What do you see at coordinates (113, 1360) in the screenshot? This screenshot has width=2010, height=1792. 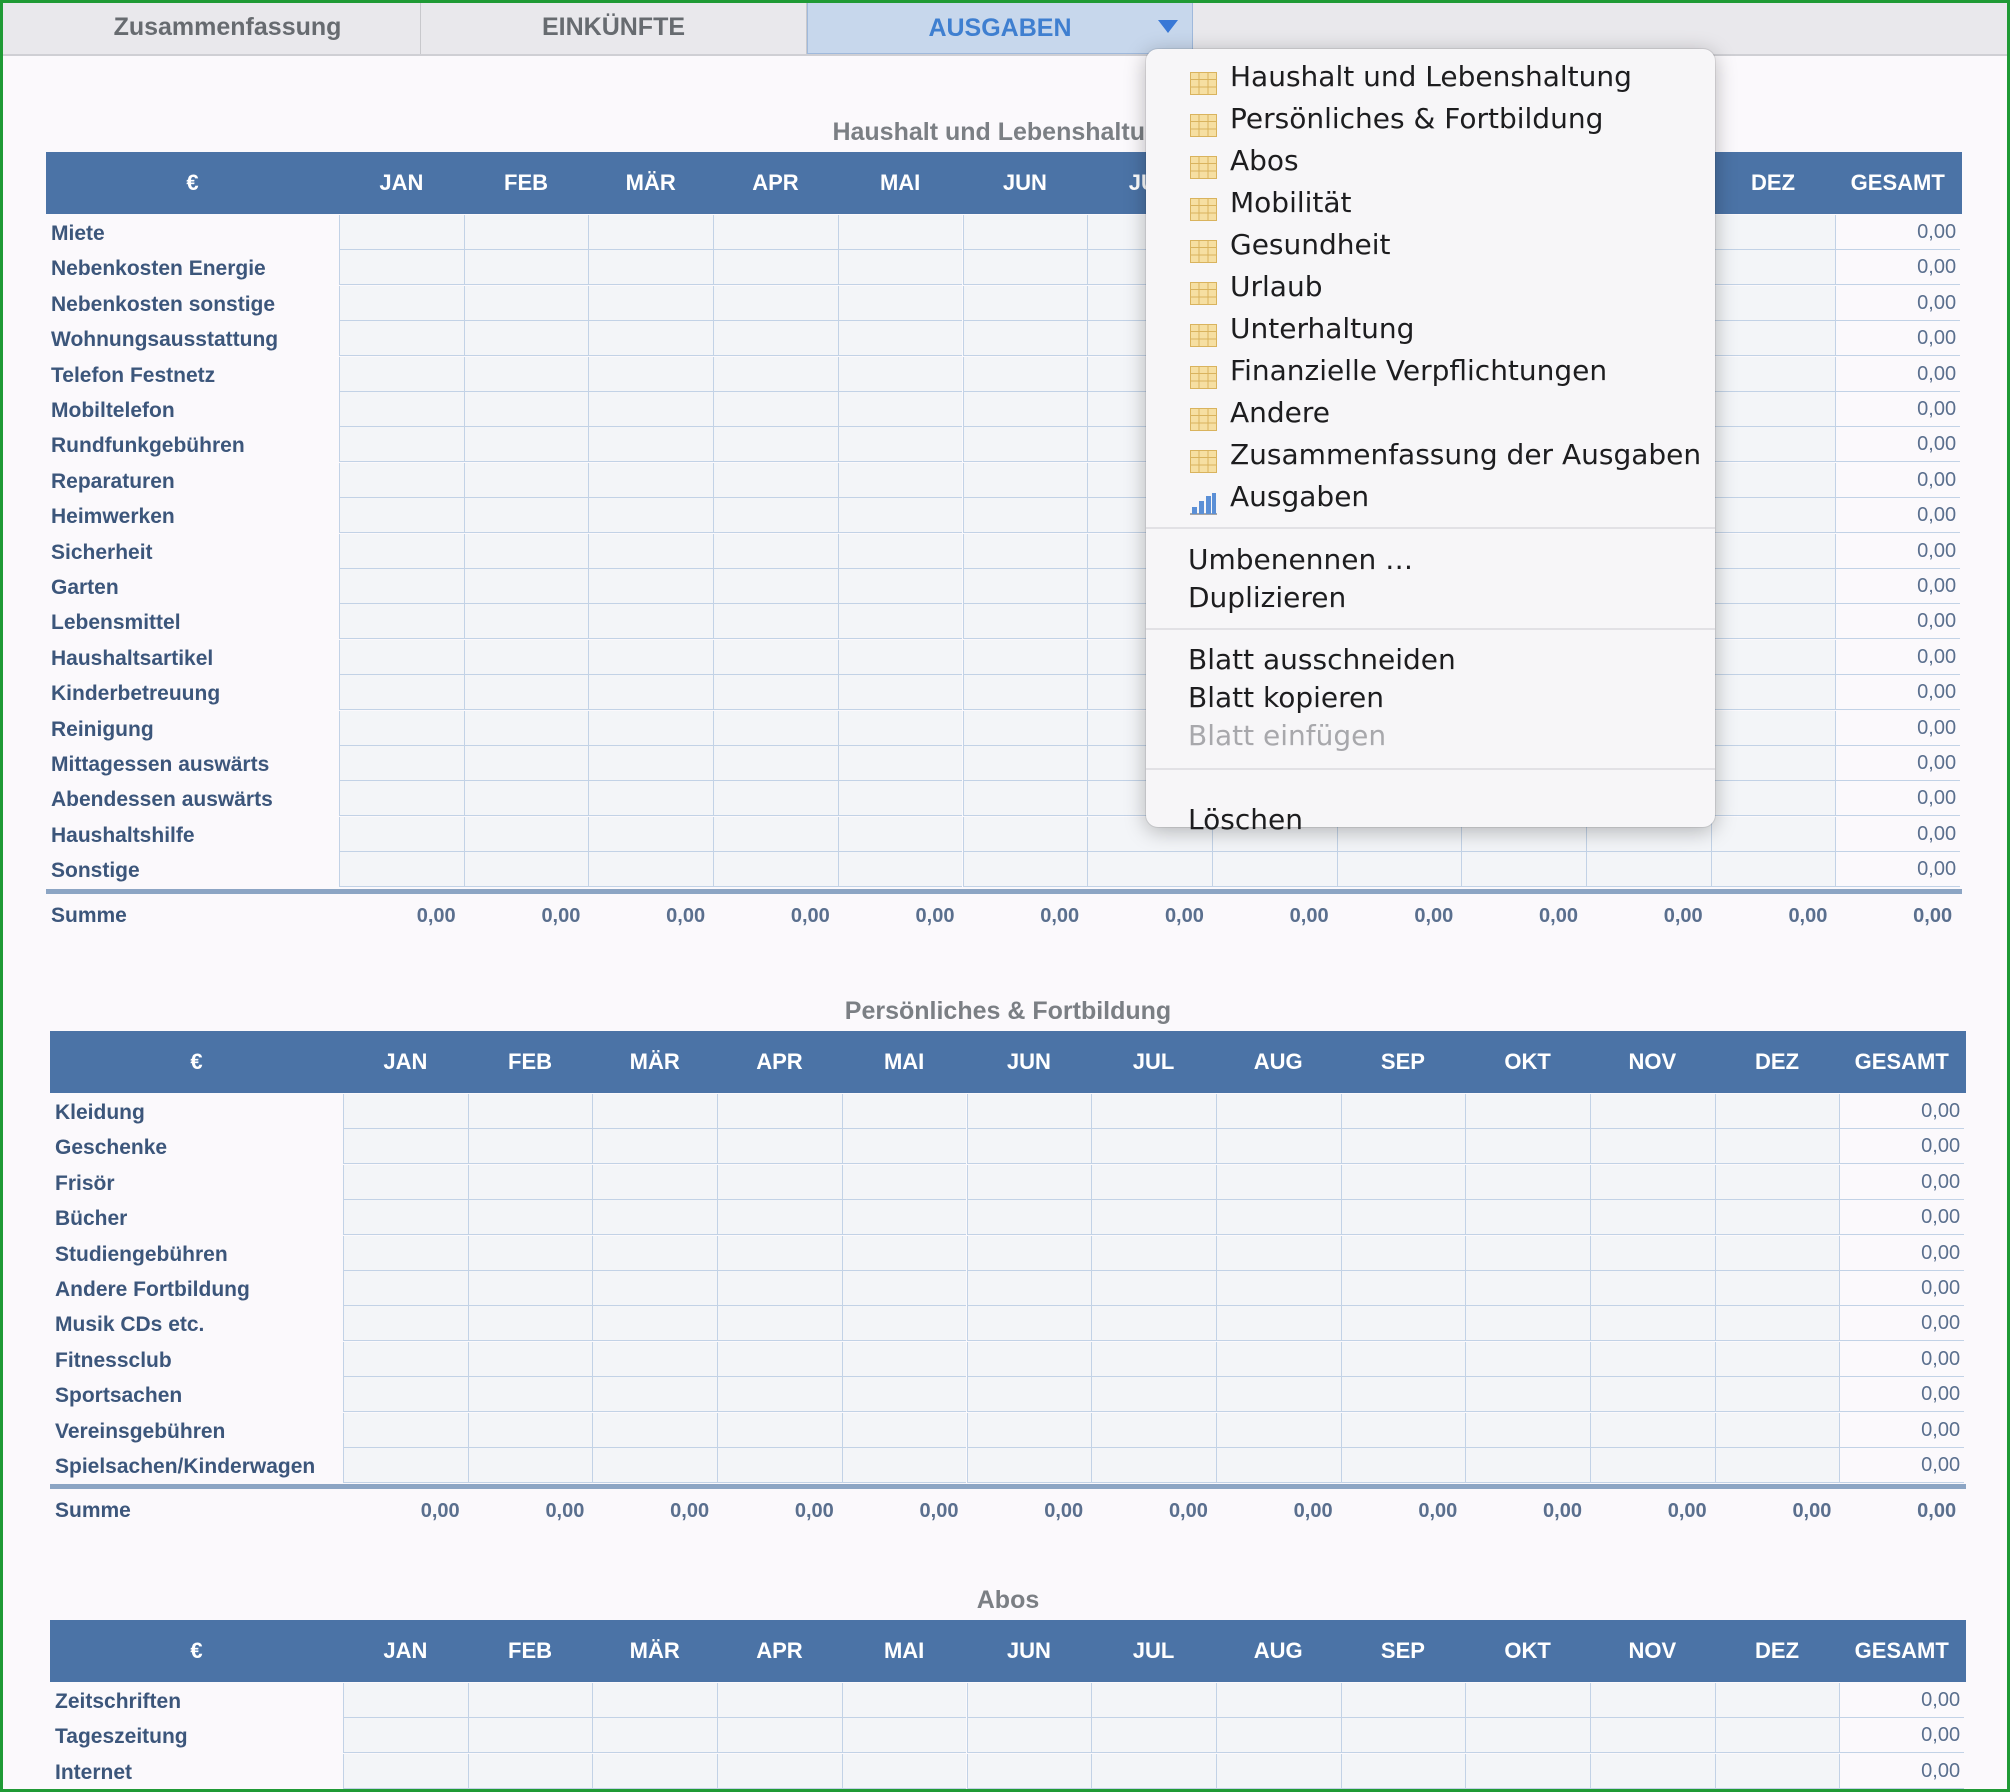 I see `row-label: Fitnessclub` at bounding box center [113, 1360].